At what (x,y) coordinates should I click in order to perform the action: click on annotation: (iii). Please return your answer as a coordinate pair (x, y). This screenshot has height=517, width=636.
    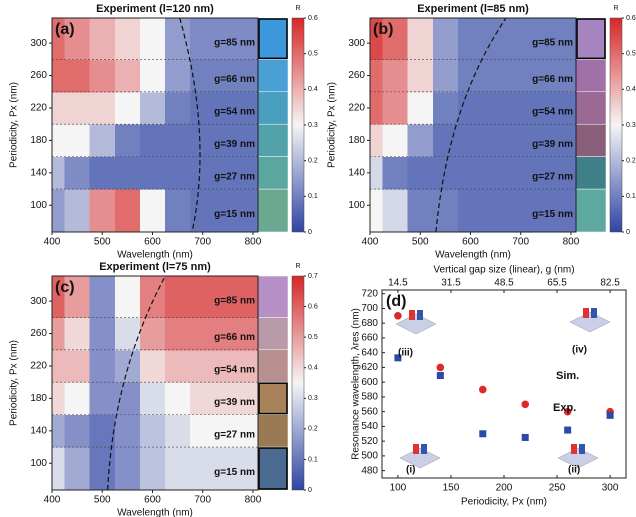
    Looking at the image, I should click on (405, 353).